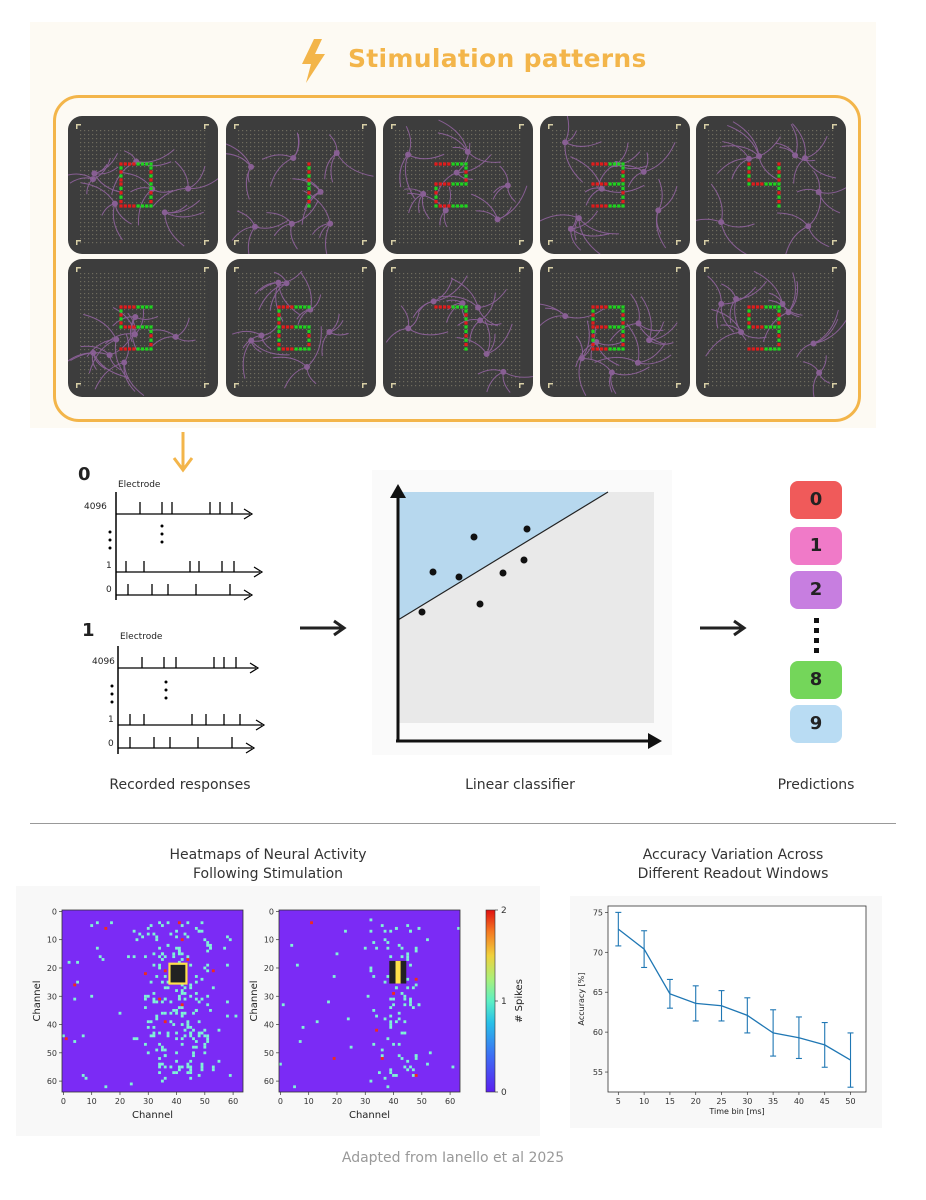 This screenshot has width=926, height=1200. I want to click on raster-panel-0: 0 Electrode 4096 1 0, so click(178, 537).